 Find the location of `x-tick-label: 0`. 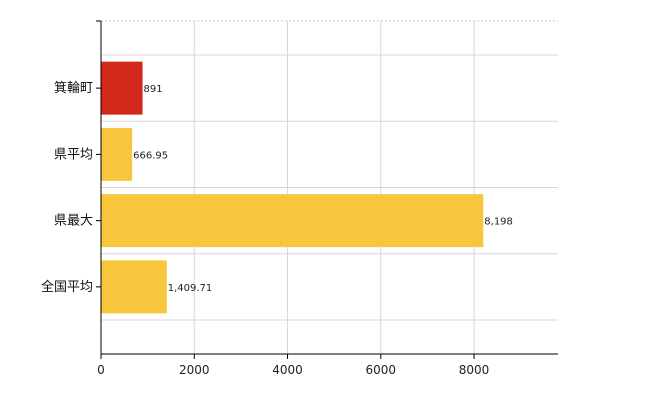

x-tick-label: 0 is located at coordinates (101, 370).